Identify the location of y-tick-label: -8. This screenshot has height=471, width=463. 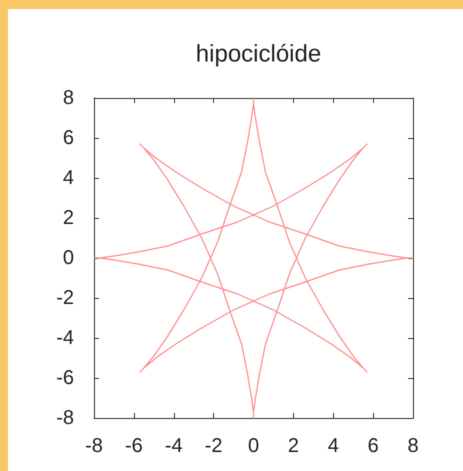
(65, 418).